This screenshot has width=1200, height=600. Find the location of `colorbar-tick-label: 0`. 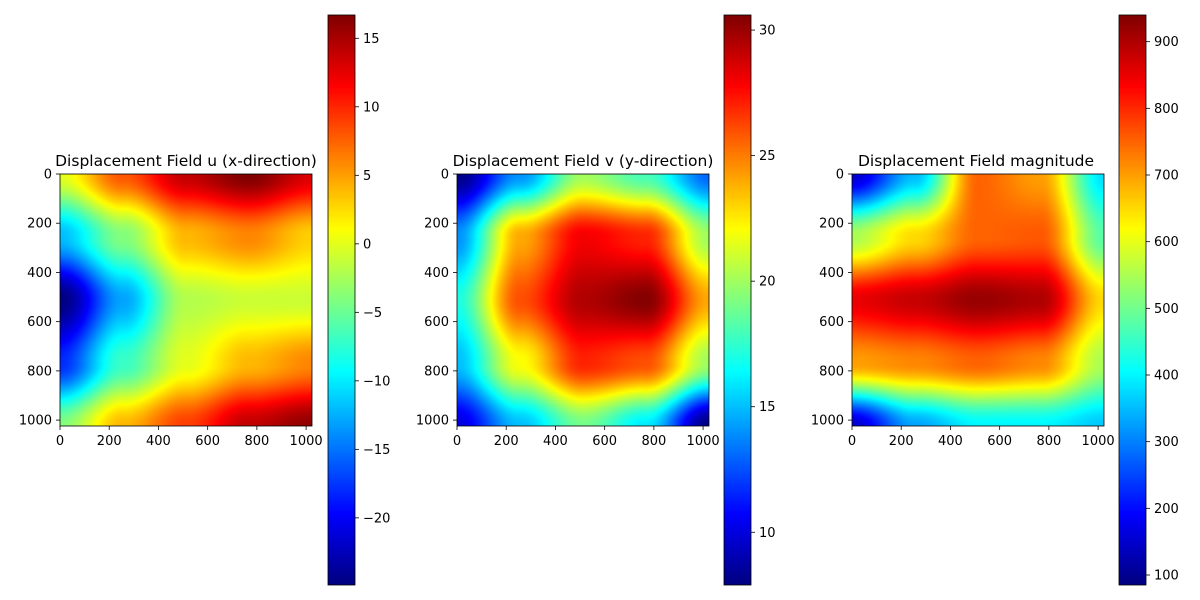

colorbar-tick-label: 0 is located at coordinates (367, 244).